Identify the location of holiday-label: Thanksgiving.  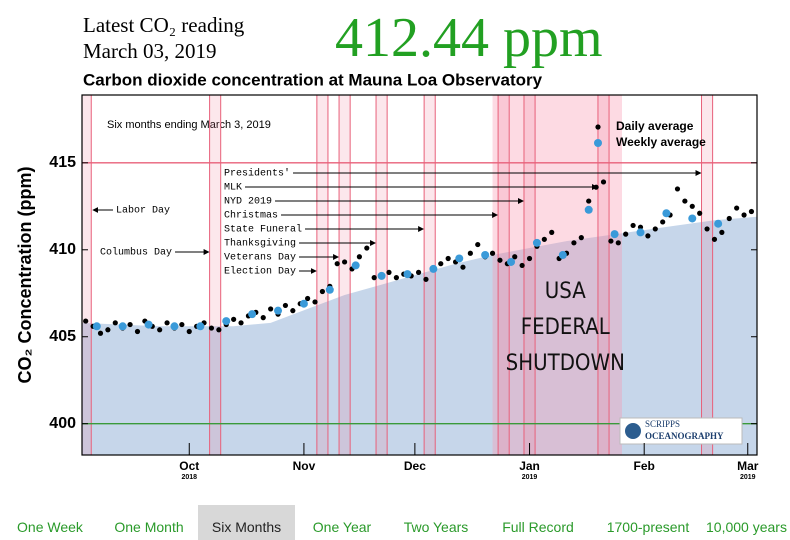
(260, 244).